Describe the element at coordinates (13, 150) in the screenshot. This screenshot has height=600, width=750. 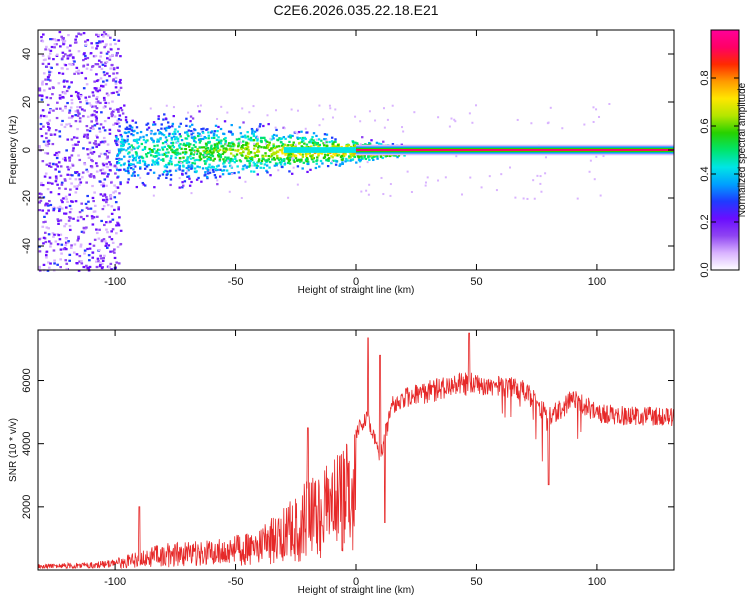
I see `spectrogram-y-label: Frequency (Hz)` at that location.